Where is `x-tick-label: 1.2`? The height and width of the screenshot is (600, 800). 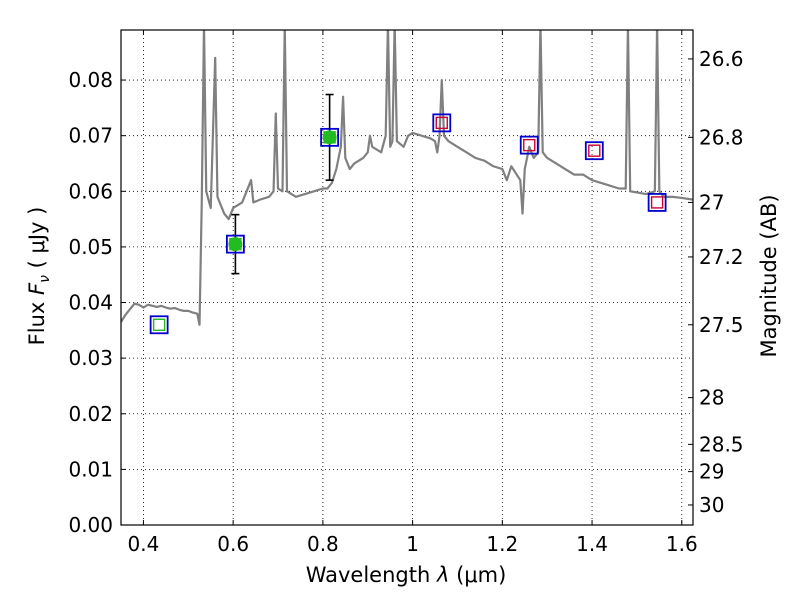
x-tick-label: 1.2 is located at coordinates (502, 544).